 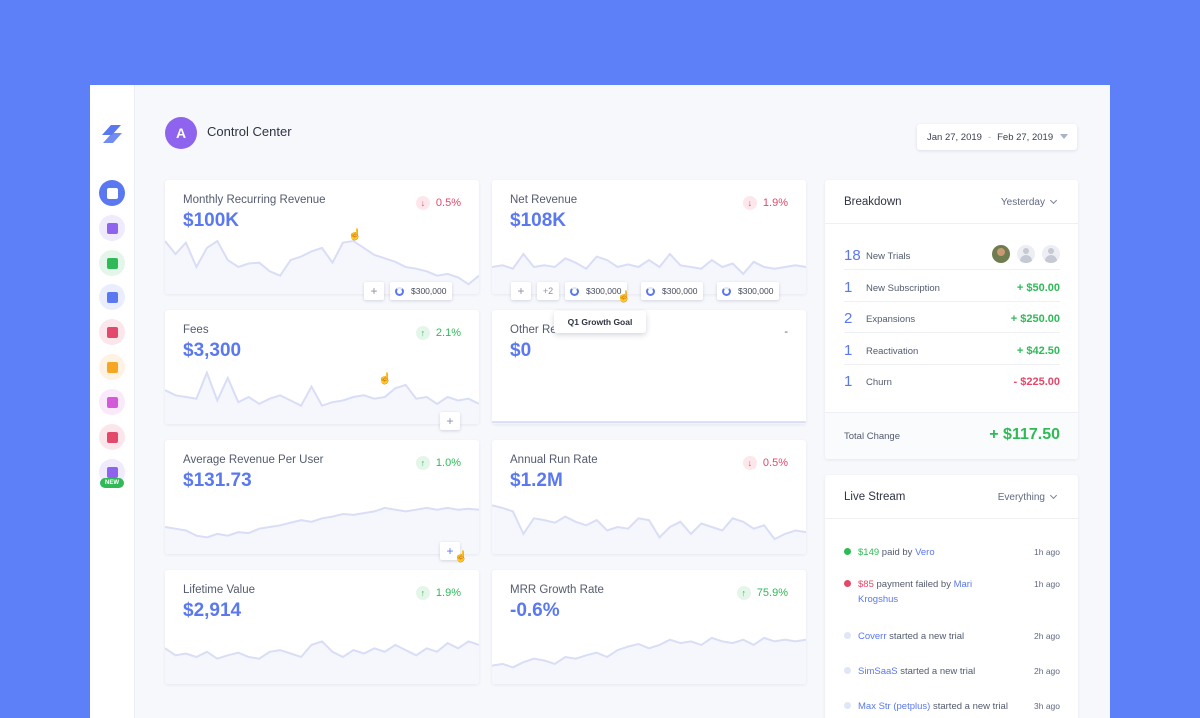 I want to click on layers-icon, so click(x=112, y=228).